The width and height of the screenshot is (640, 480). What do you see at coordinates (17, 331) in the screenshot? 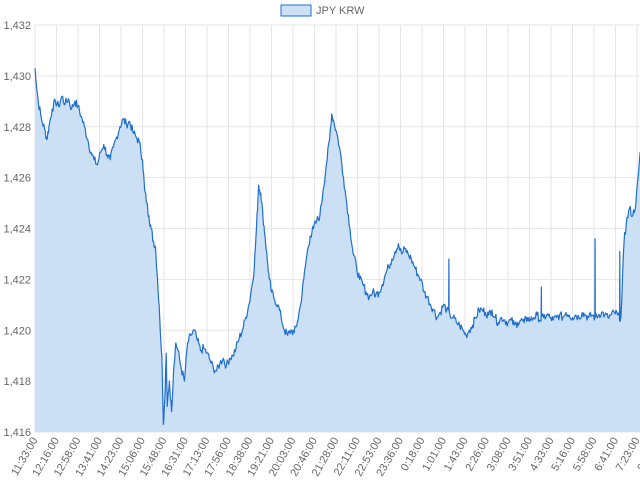
I see `y-tick-label: 1,420` at bounding box center [17, 331].